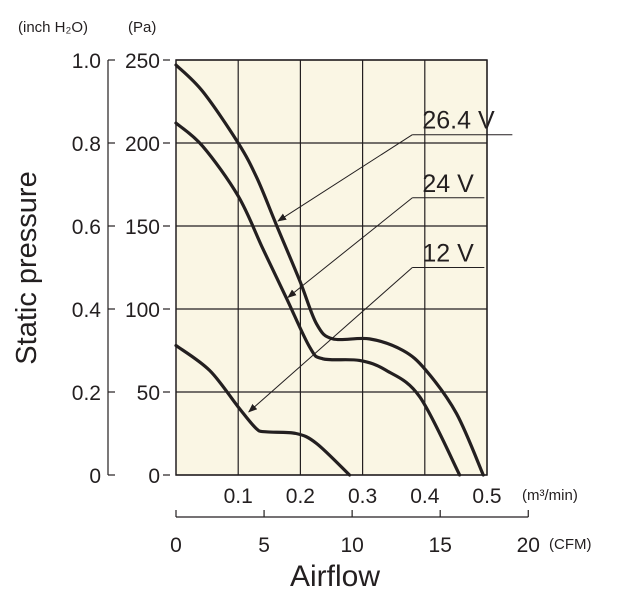 The width and height of the screenshot is (635, 607). What do you see at coordinates (264, 545) in the screenshot?
I see `x2-tick-label: 5` at bounding box center [264, 545].